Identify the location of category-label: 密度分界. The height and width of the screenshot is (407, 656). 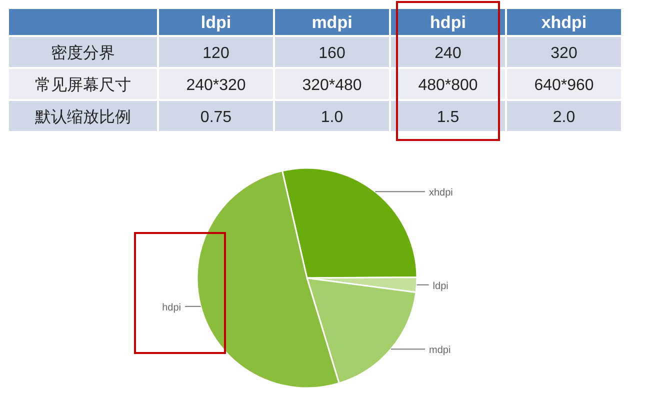
(83, 53).